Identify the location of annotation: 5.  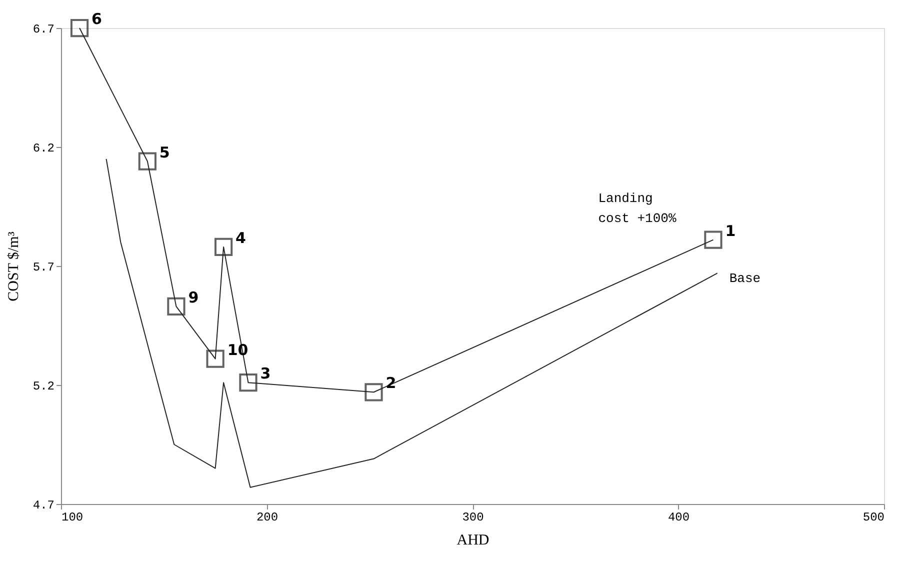
(164, 152).